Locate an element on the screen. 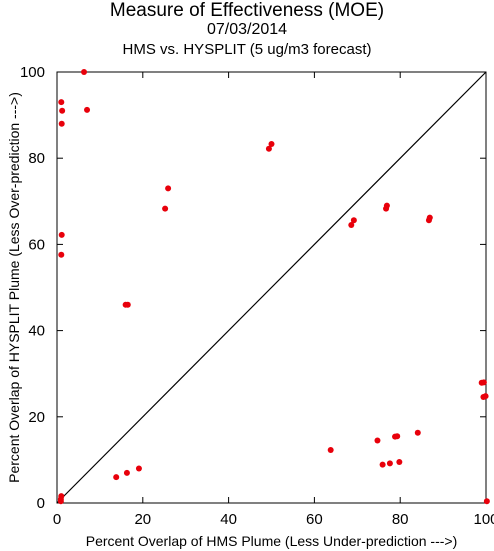  x-tick-label: 40 is located at coordinates (228, 519).